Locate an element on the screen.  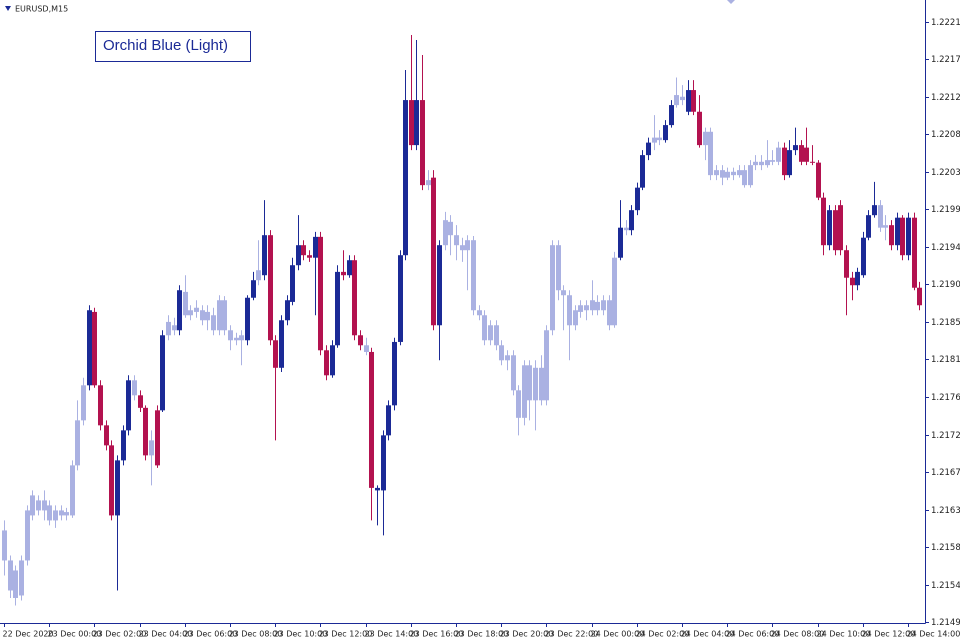
y-tick-label: 1.22125 is located at coordinates (945, 98).